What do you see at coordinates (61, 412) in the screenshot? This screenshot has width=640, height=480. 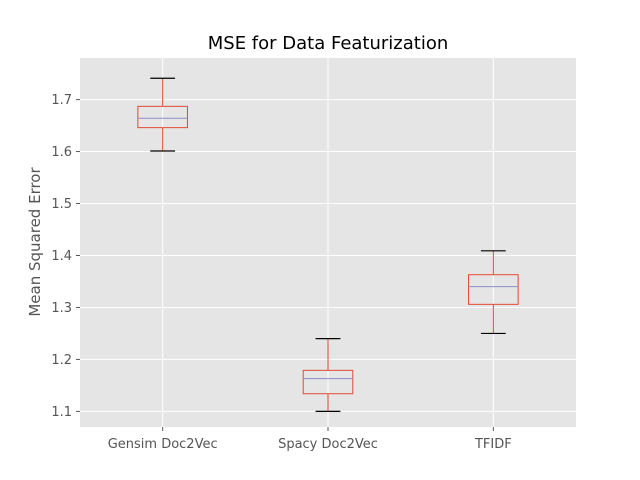 I see `y-tick-label: 1.1` at bounding box center [61, 412].